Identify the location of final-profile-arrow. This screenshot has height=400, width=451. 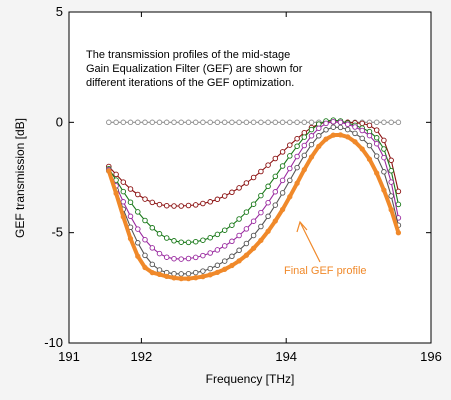
(308, 241).